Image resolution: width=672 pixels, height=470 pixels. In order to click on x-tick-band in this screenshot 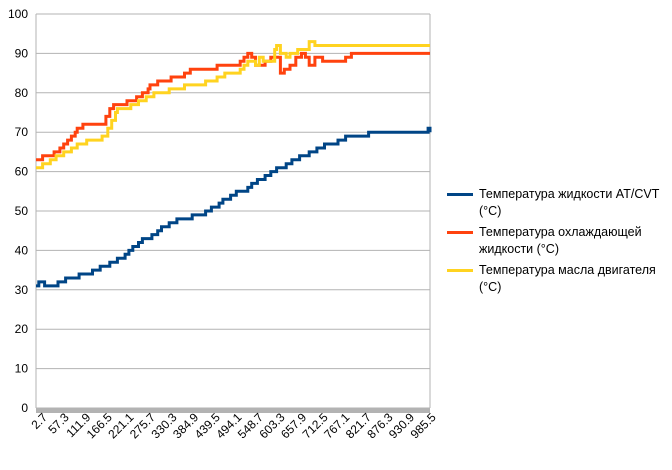, I will do `click(233, 410)`.